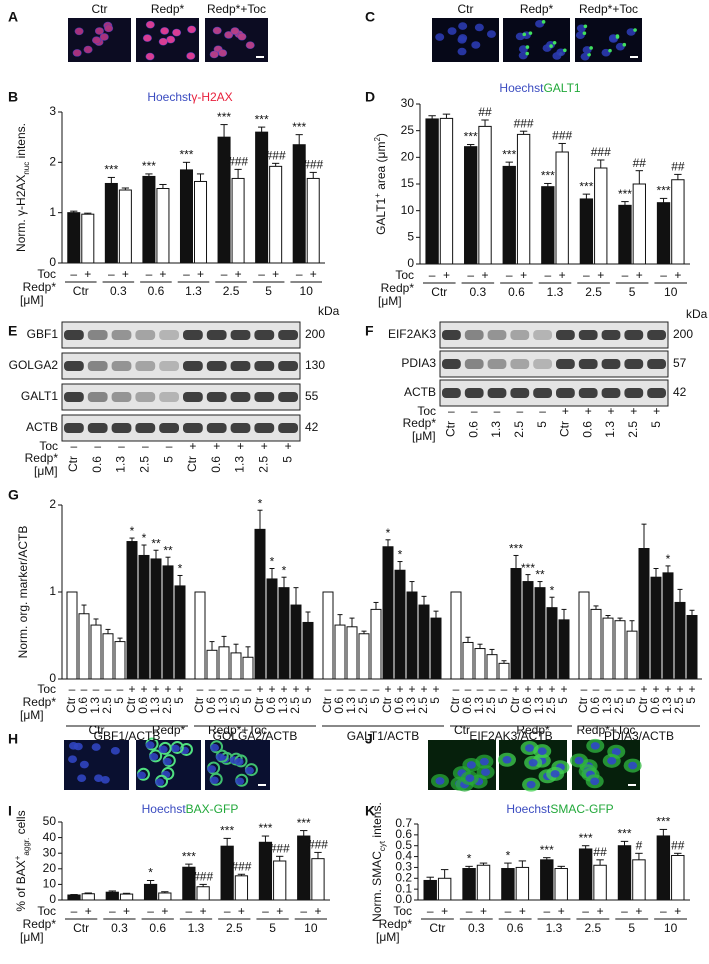 The height and width of the screenshot is (964, 709). What do you see at coordinates (12, 331) in the screenshot?
I see `panel-letter: E` at bounding box center [12, 331].